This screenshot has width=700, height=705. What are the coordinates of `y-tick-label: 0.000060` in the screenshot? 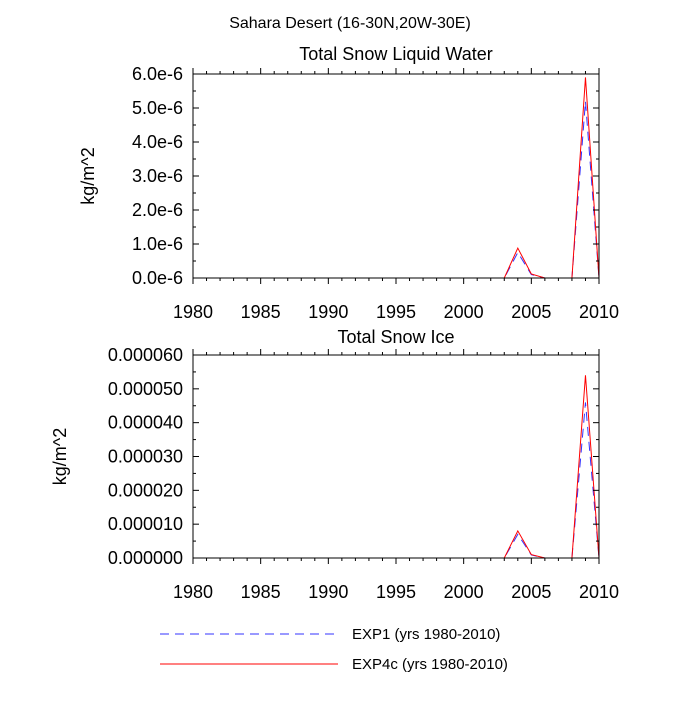 It's located at (145, 355).